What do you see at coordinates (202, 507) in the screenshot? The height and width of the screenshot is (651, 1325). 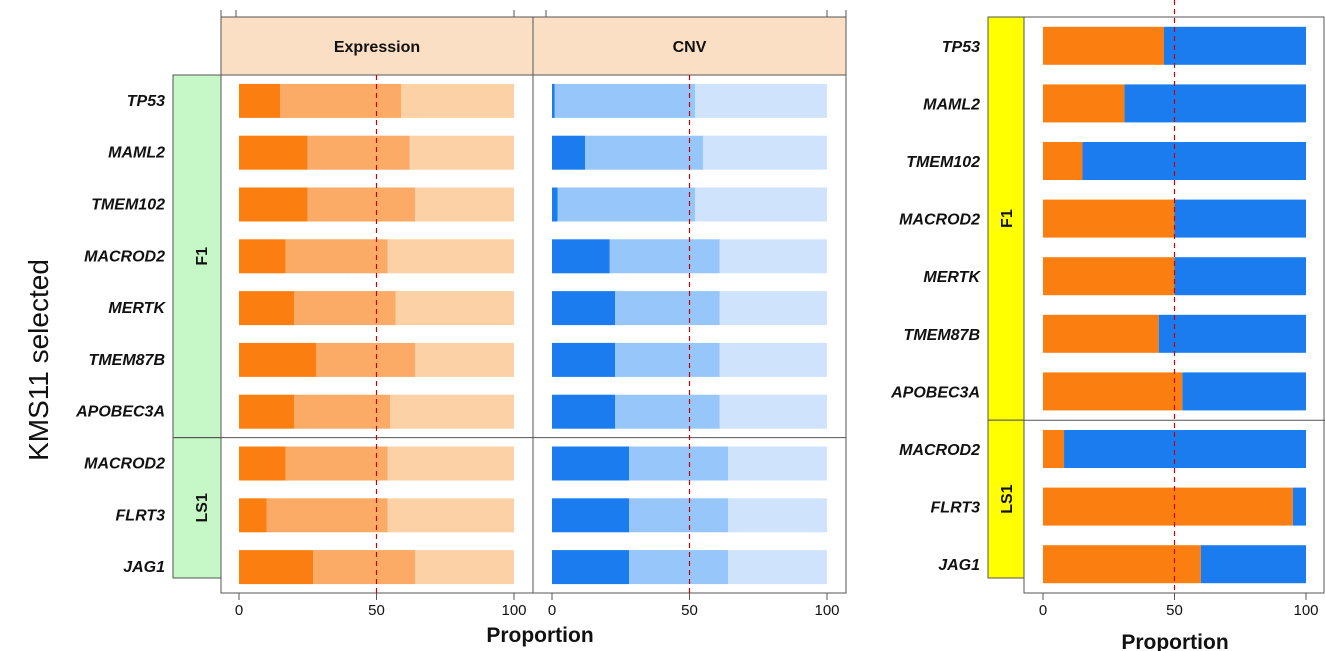 I see `group-label: LS1` at bounding box center [202, 507].